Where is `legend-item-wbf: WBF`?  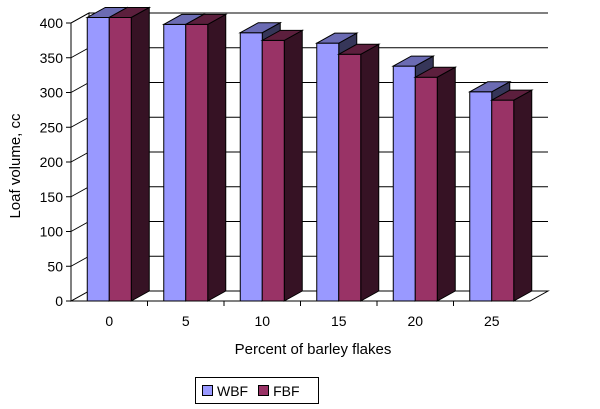
legend-item-wbf: WBF is located at coordinates (225, 391).